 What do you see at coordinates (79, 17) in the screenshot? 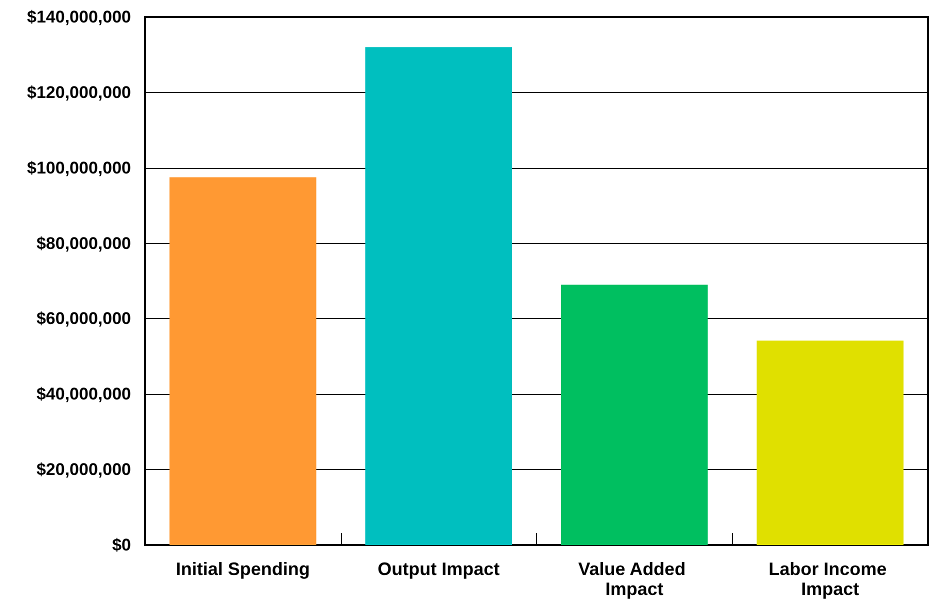
I see `y-tick-label: $140,000,000` at bounding box center [79, 17].